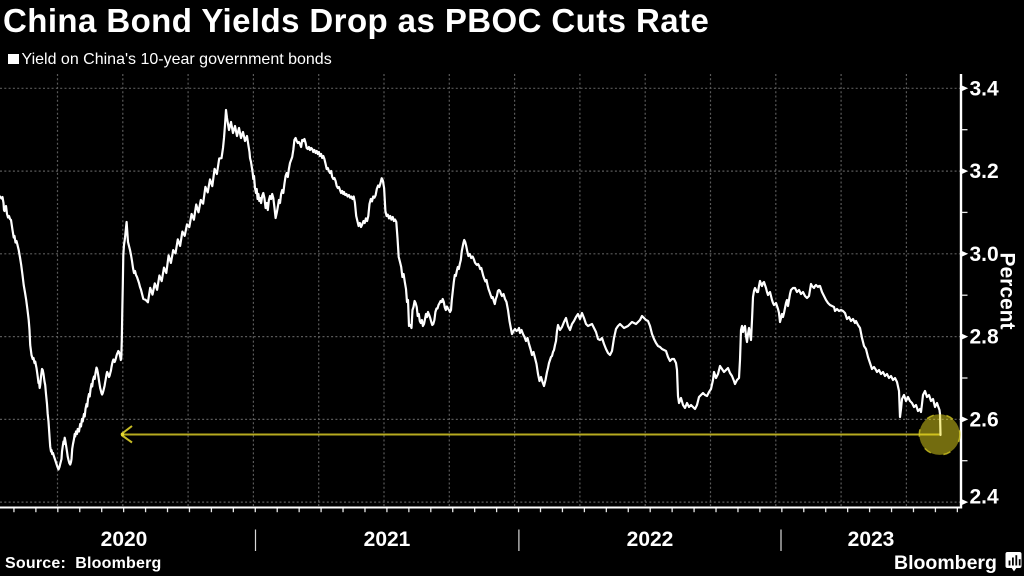 This screenshot has width=1024, height=576. Describe the element at coordinates (650, 539) in the screenshot. I see `svg-text: 2022` at that location.